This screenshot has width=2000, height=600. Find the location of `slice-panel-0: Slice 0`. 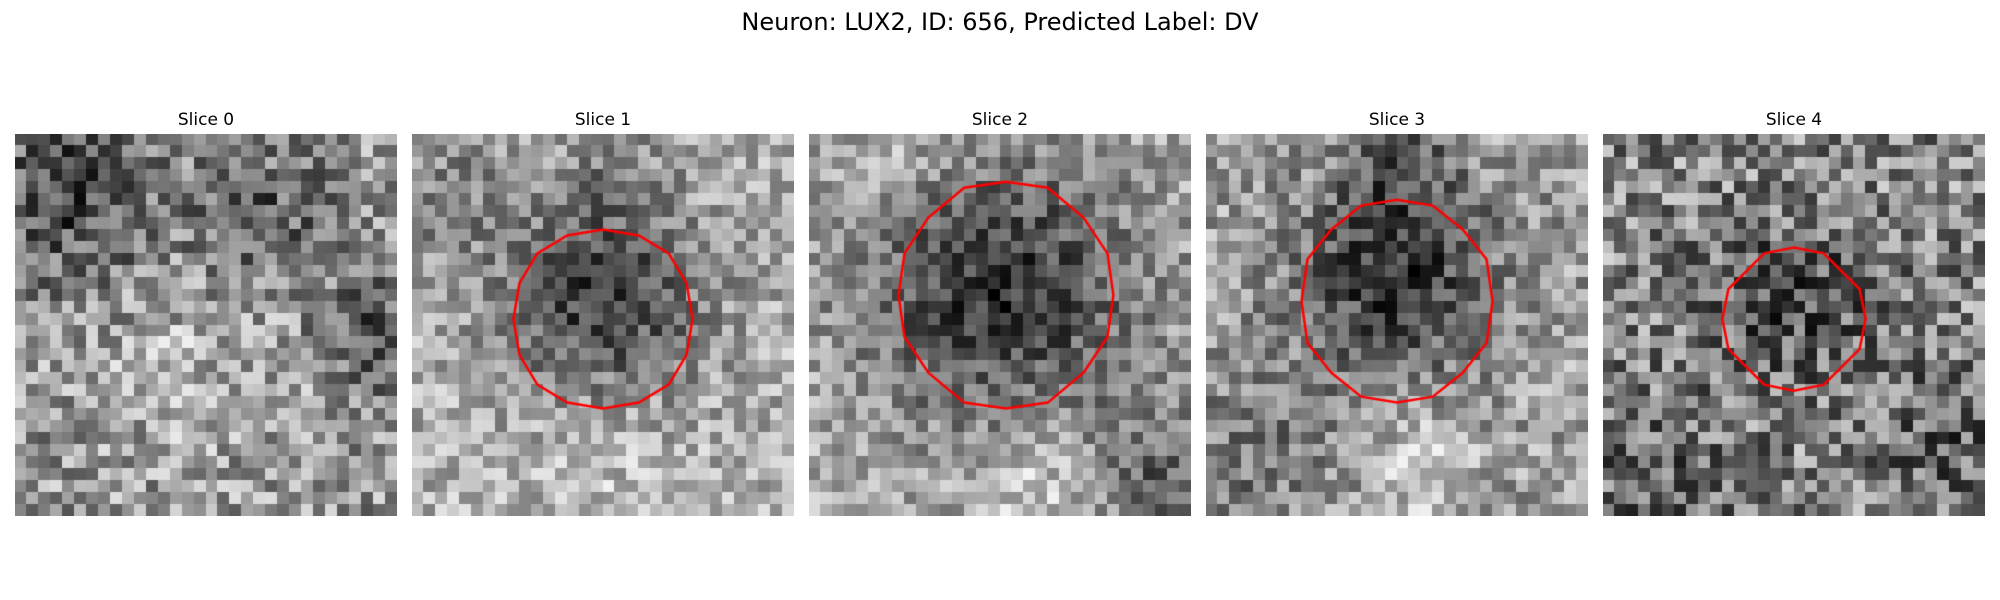

slice-panel-0: Slice 0 is located at coordinates (206, 313).